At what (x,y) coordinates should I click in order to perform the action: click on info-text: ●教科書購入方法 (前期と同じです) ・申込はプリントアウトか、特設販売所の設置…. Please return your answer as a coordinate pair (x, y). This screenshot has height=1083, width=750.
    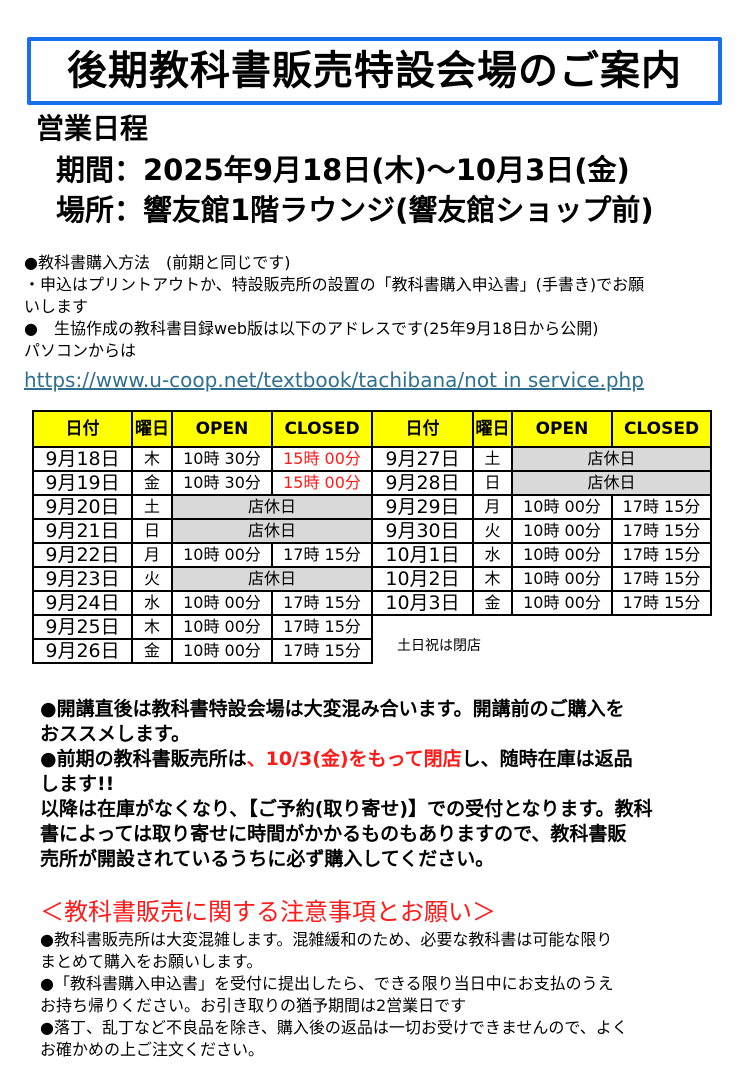
    Looking at the image, I should click on (334, 307).